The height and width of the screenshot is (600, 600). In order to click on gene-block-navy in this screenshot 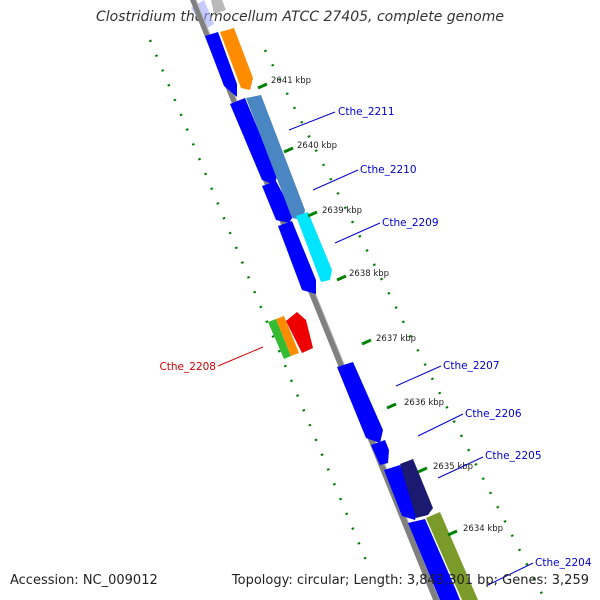, I will do `click(416, 488)`.